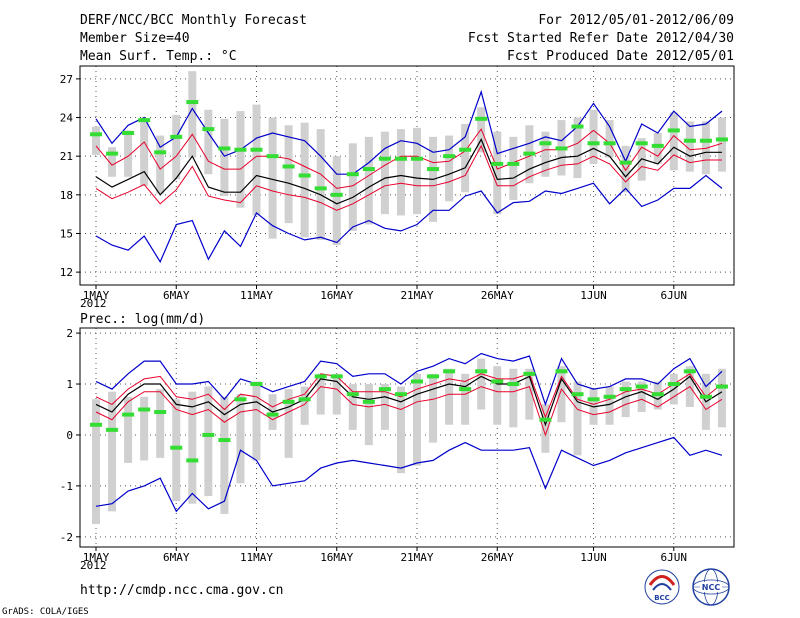 This screenshot has height=618, width=800. What do you see at coordinates (636, 20) in the screenshot?
I see `forecast-period: For 2012/05/01-2012/06/09` at bounding box center [636, 20].